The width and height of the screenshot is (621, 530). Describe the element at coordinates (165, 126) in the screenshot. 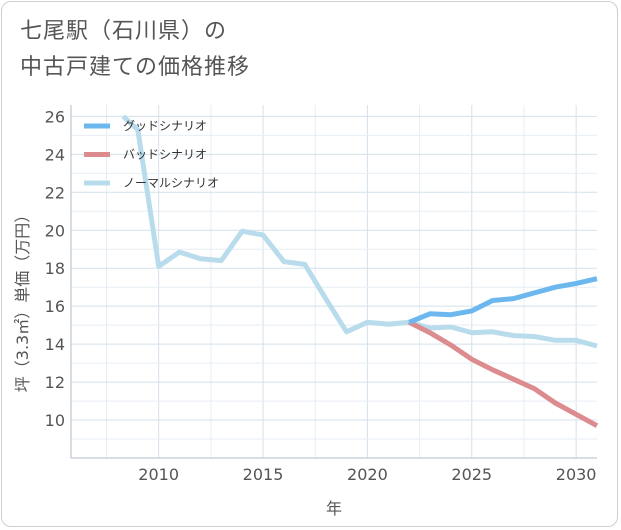

I see `legend-label: グッドシナリオ` at that location.